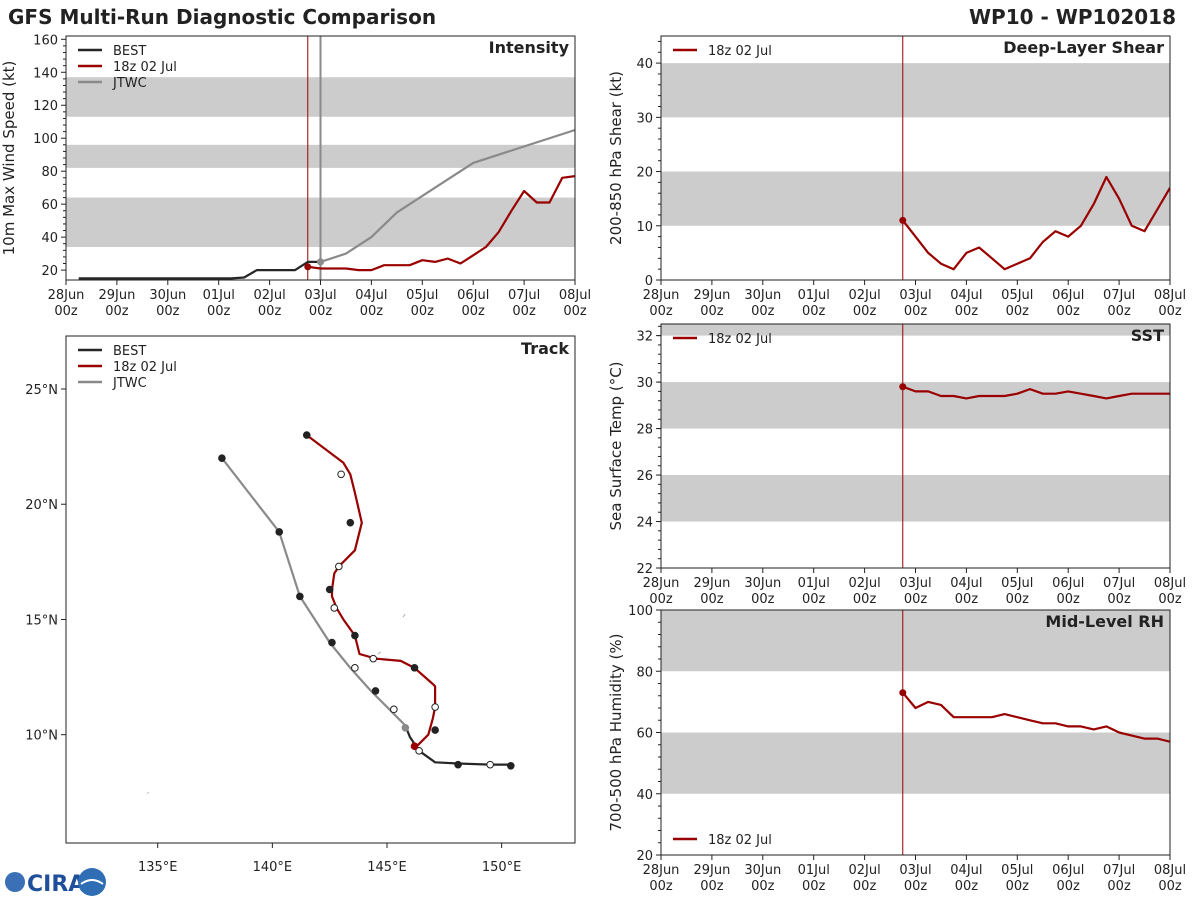 This screenshot has height=900, width=1200. Describe the element at coordinates (219, 295) in the screenshot. I see `intensity-xtick-label-3: 01Jul` at that location.